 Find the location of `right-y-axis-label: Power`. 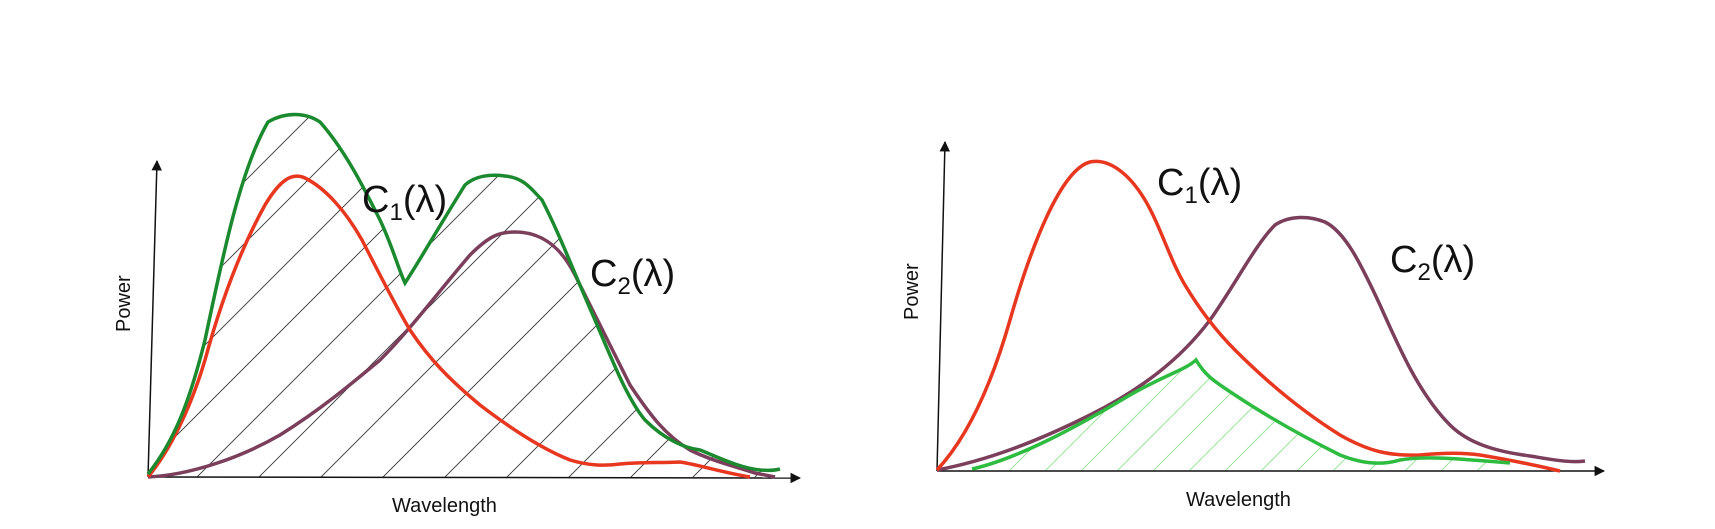

right-y-axis-label: Power is located at coordinates (912, 291).